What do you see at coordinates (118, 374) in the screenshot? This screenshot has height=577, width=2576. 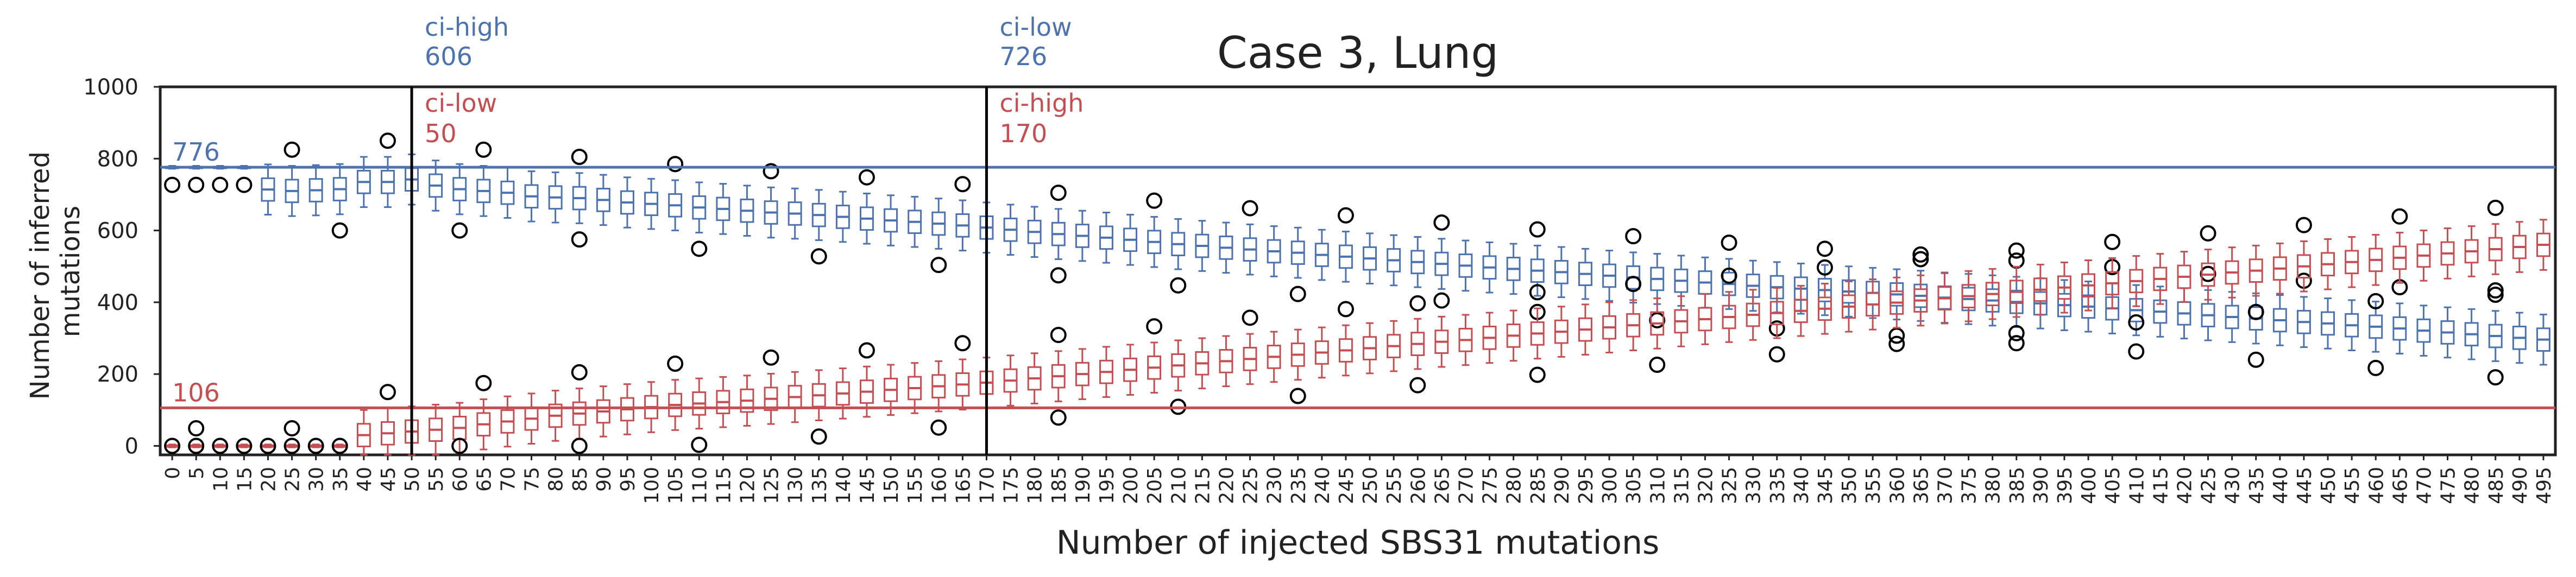 I see `y-tick-label: 200` at bounding box center [118, 374].